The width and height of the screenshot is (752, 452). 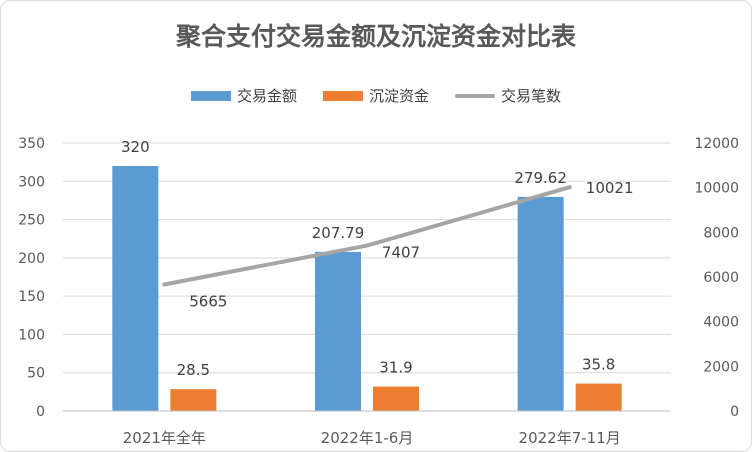 What do you see at coordinates (401, 253) in the screenshot?
I see `label-count-1: 7407` at bounding box center [401, 253].